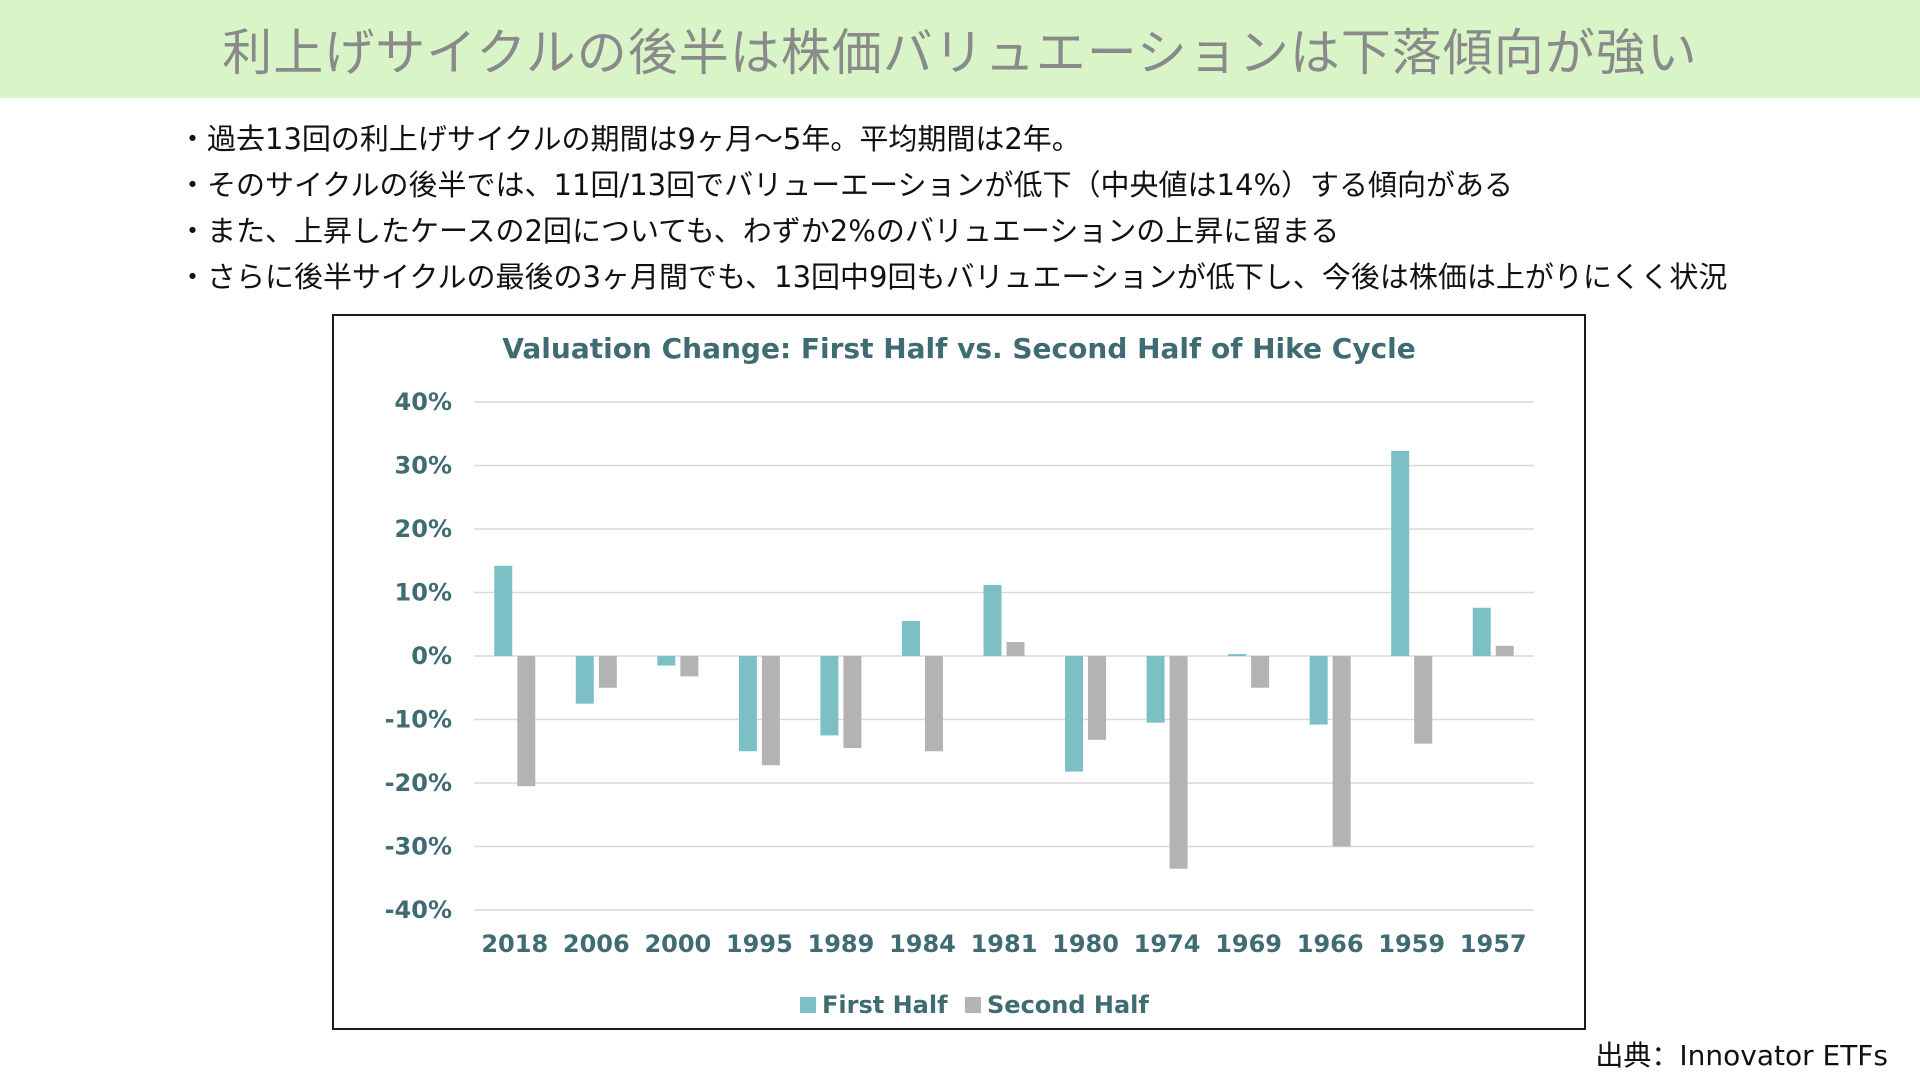 This screenshot has height=1080, width=1920. Describe the element at coordinates (808, 1005) in the screenshot. I see `legend-swatch-first-half` at that location.